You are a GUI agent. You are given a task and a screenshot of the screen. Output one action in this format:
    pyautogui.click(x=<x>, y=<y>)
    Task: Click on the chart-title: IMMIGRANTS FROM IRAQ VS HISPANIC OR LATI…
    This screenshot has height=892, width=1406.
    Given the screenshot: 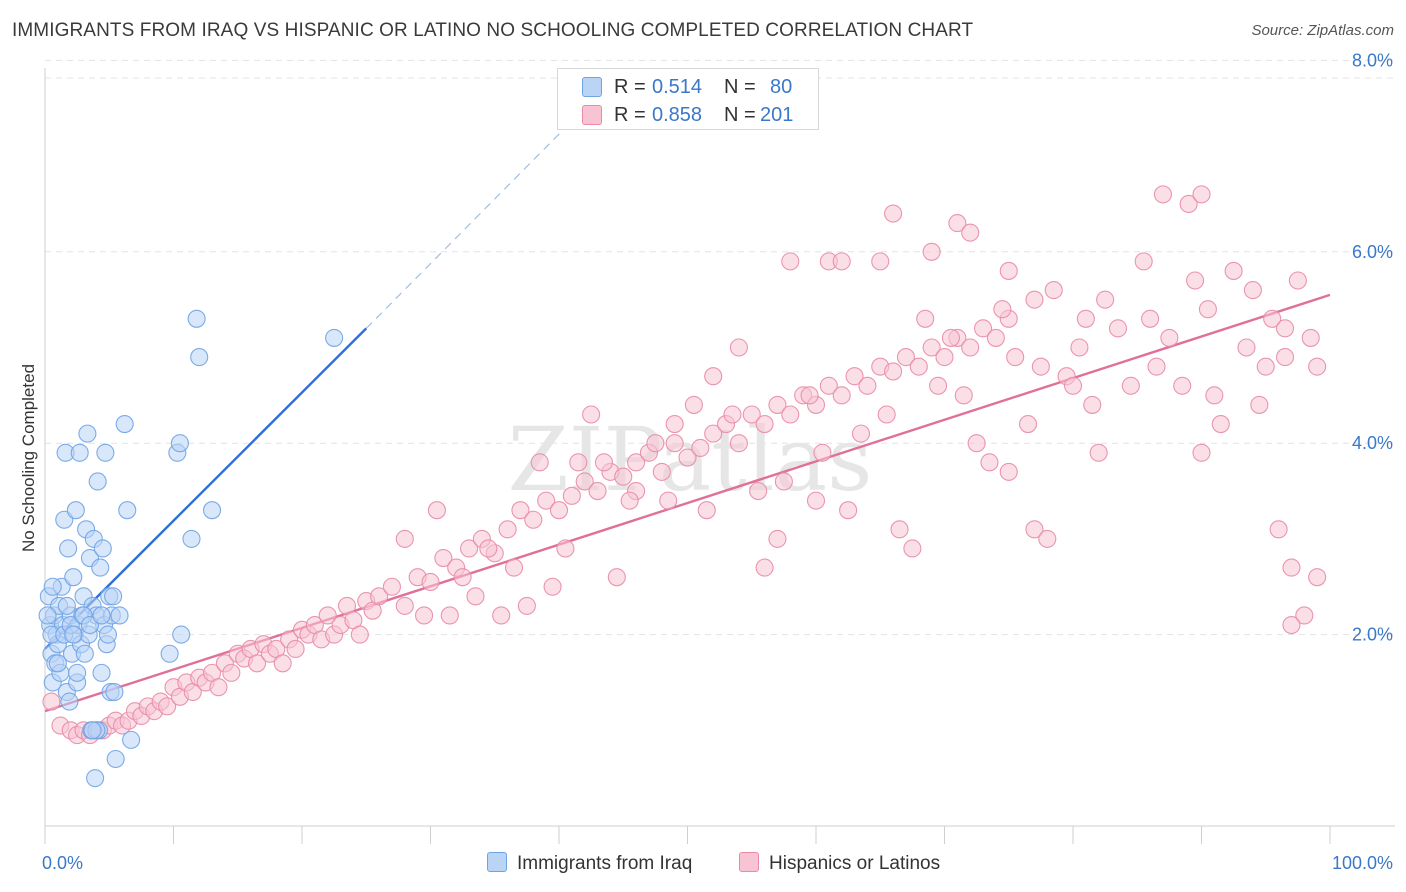 What is the action you would take?
    pyautogui.click(x=493, y=30)
    